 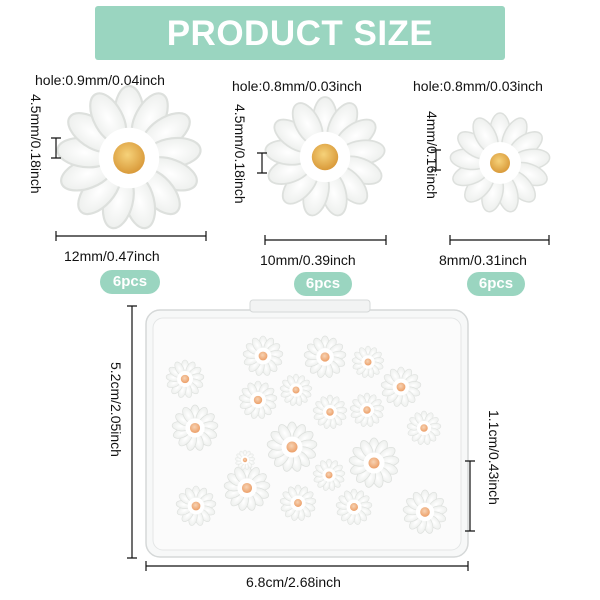 What do you see at coordinates (293, 582) in the screenshot?
I see `box-width-label: 6.8cm/2.68inch` at bounding box center [293, 582].